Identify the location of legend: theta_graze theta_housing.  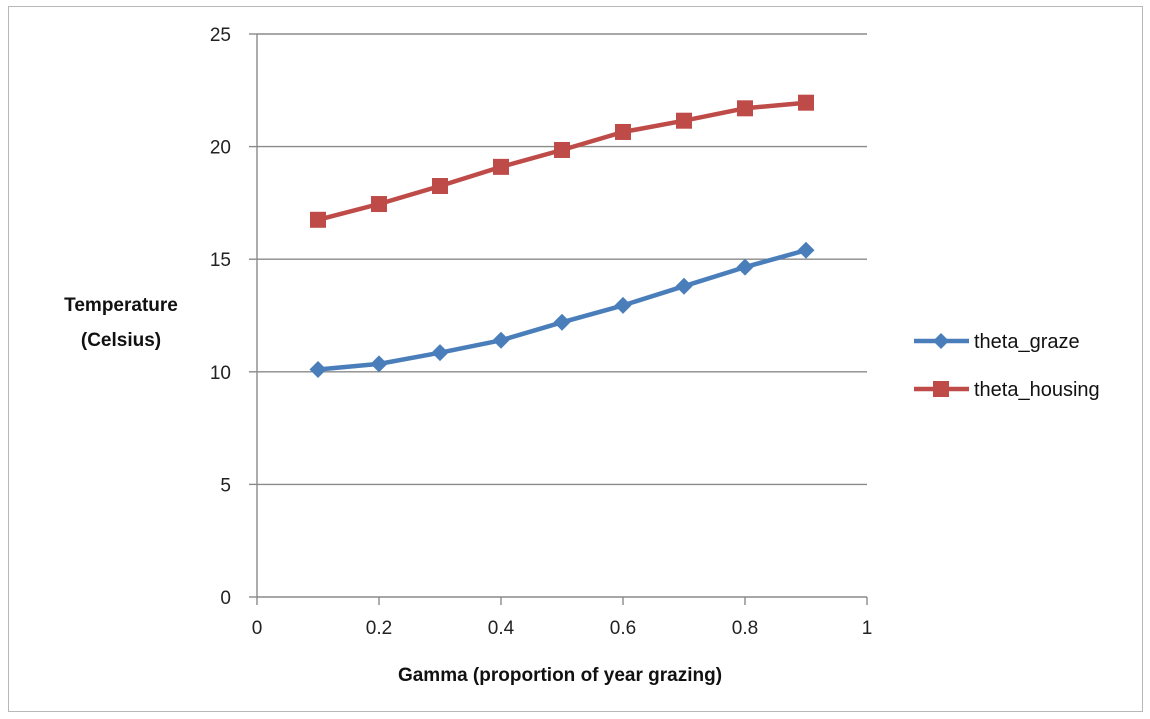
(1007, 366).